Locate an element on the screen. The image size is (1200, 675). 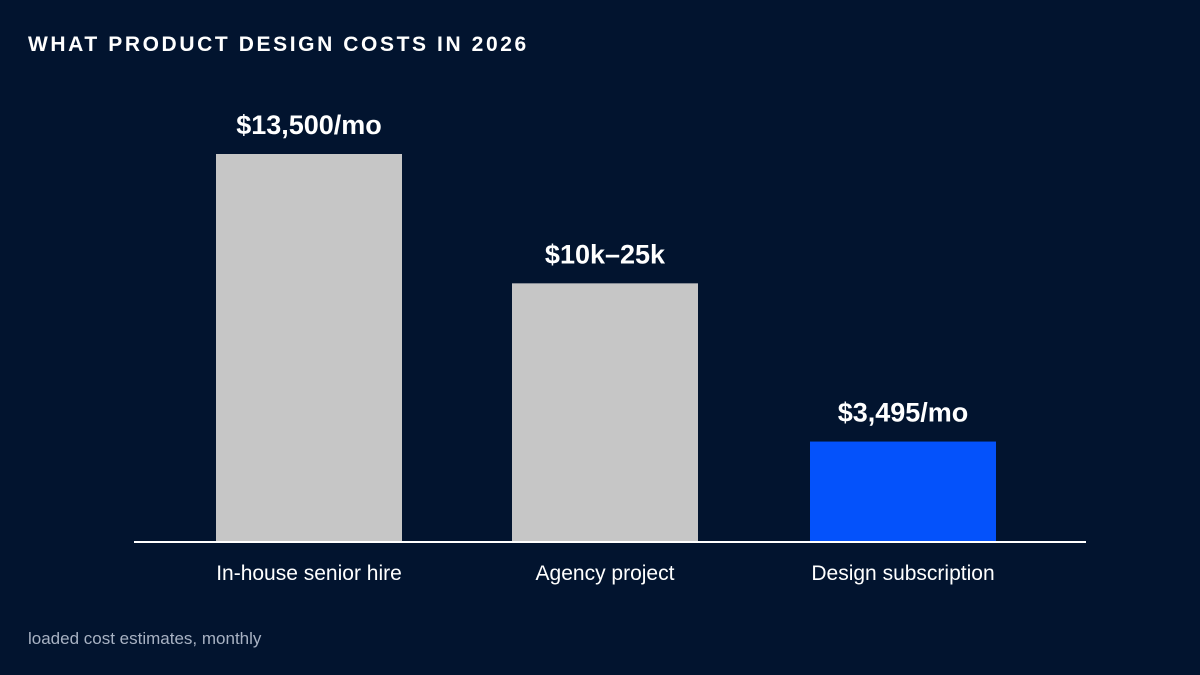
chart-footnote: loaded cost estimates, monthly is located at coordinates (145, 638).